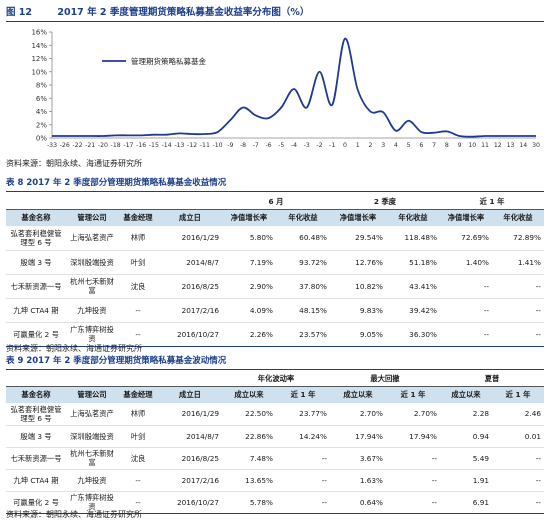  I want to click on y-tick-label: 4%, so click(41, 112).